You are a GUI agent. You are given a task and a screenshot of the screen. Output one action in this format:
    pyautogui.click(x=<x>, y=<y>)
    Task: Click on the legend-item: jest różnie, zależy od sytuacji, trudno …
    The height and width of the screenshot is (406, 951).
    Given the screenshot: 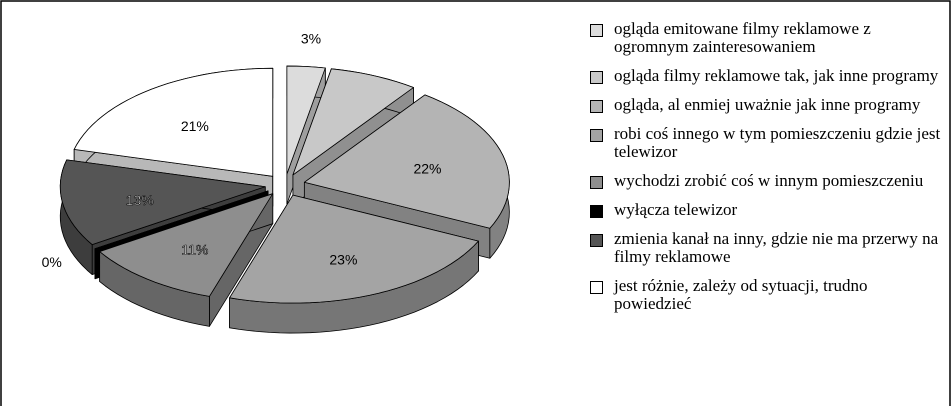 What is the action you would take?
    pyautogui.click(x=764, y=295)
    